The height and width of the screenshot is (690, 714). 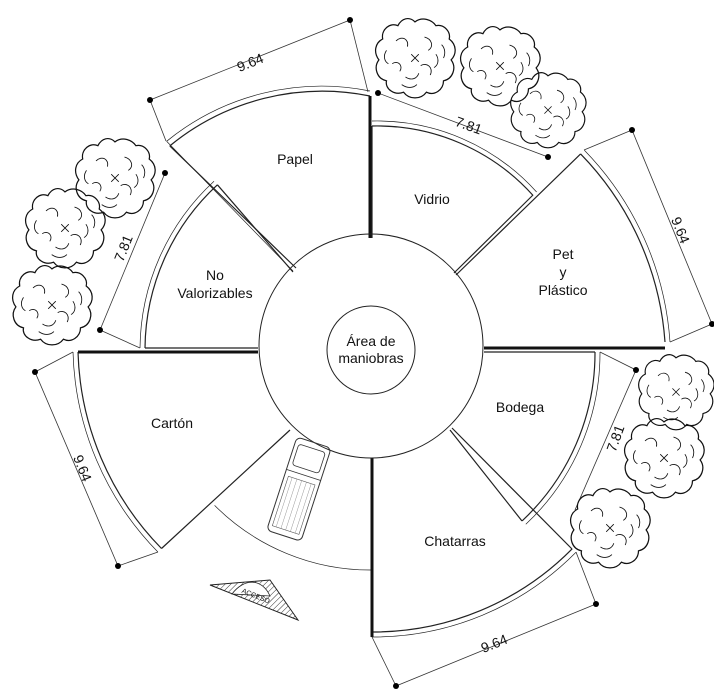 I want to click on sector-label-carton: Cartón, so click(x=172, y=423).